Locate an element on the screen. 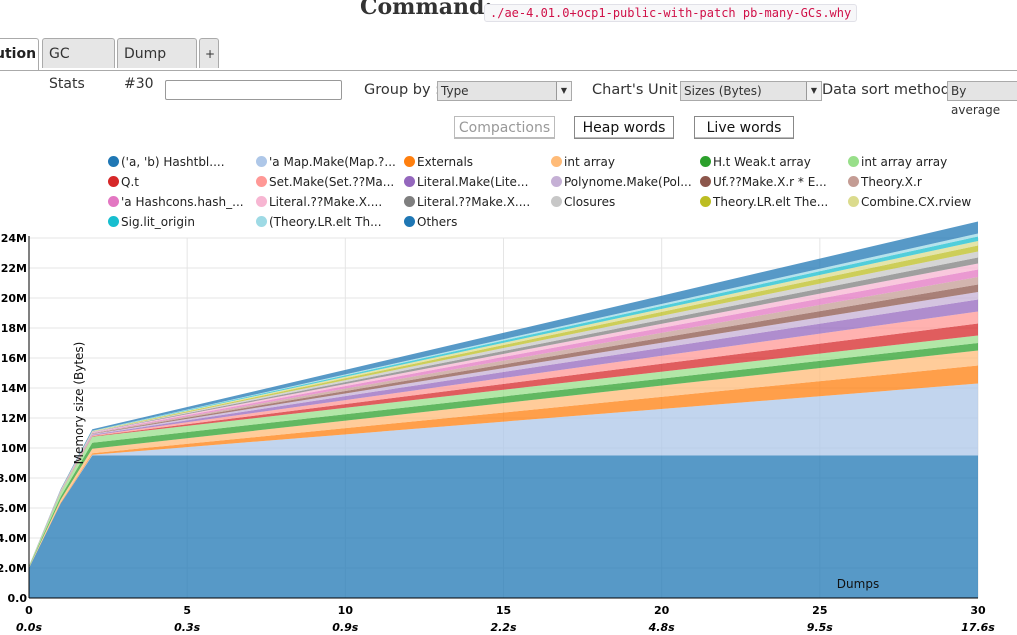 This screenshot has height=635, width=1017. legend-item: Combine.CX.rview is located at coordinates (909, 204).